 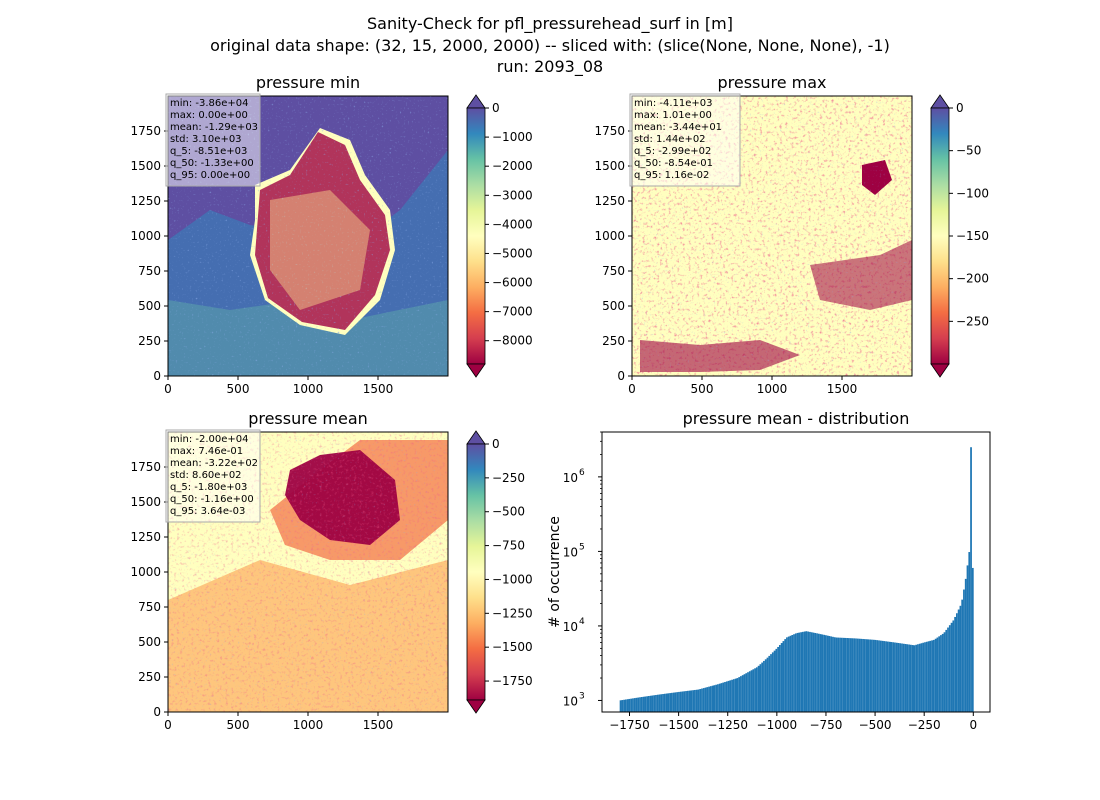 I want to click on y-tick-exponent: 4, so click(x=582, y=622).